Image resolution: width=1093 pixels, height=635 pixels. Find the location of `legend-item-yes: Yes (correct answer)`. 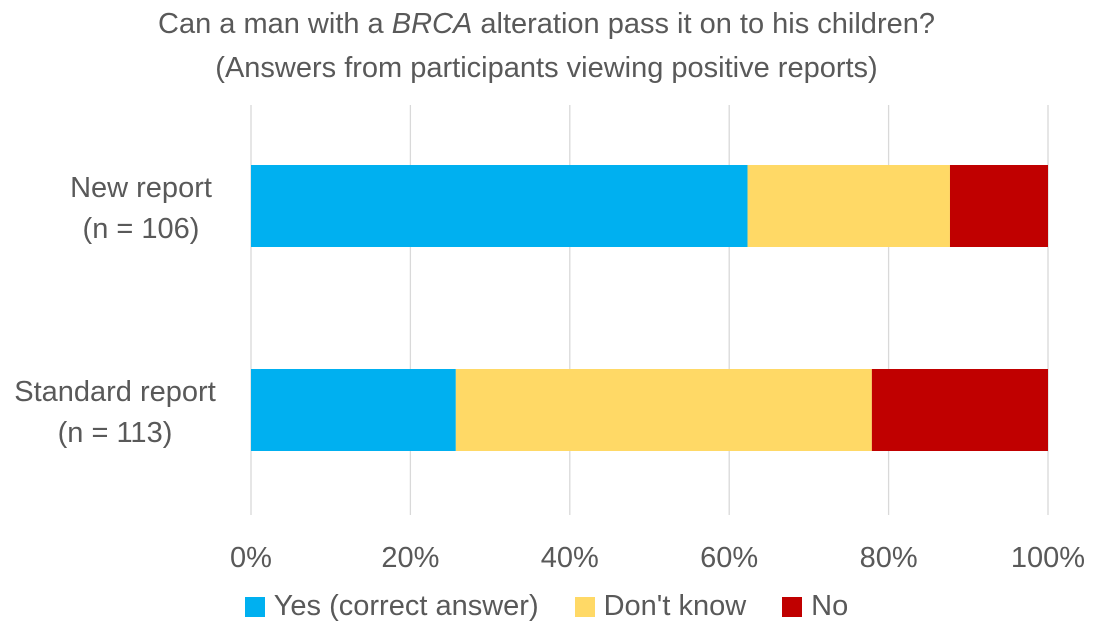

legend-item-yes: Yes (correct answer) is located at coordinates (391, 606).